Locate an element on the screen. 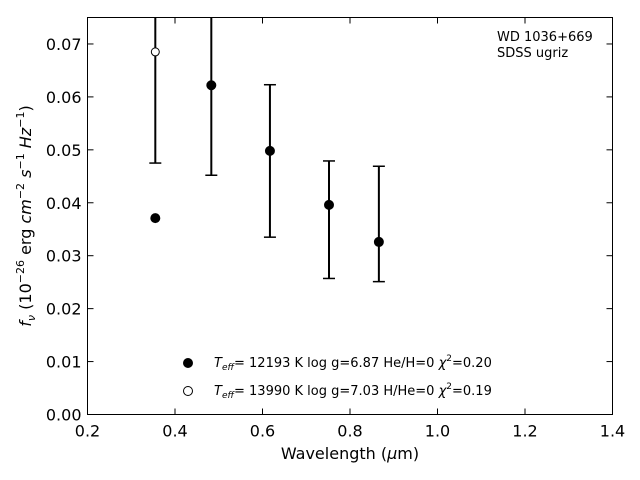 This screenshot has height=480, width=640. x-tick-label: 1.2 is located at coordinates (524, 431).